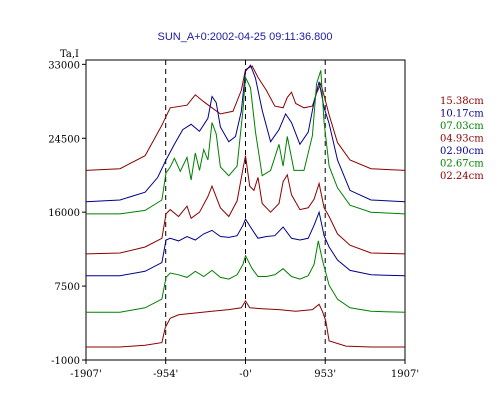 The image size is (500, 400). I want to click on legend-entry-3: 04.93cm, so click(462, 139).